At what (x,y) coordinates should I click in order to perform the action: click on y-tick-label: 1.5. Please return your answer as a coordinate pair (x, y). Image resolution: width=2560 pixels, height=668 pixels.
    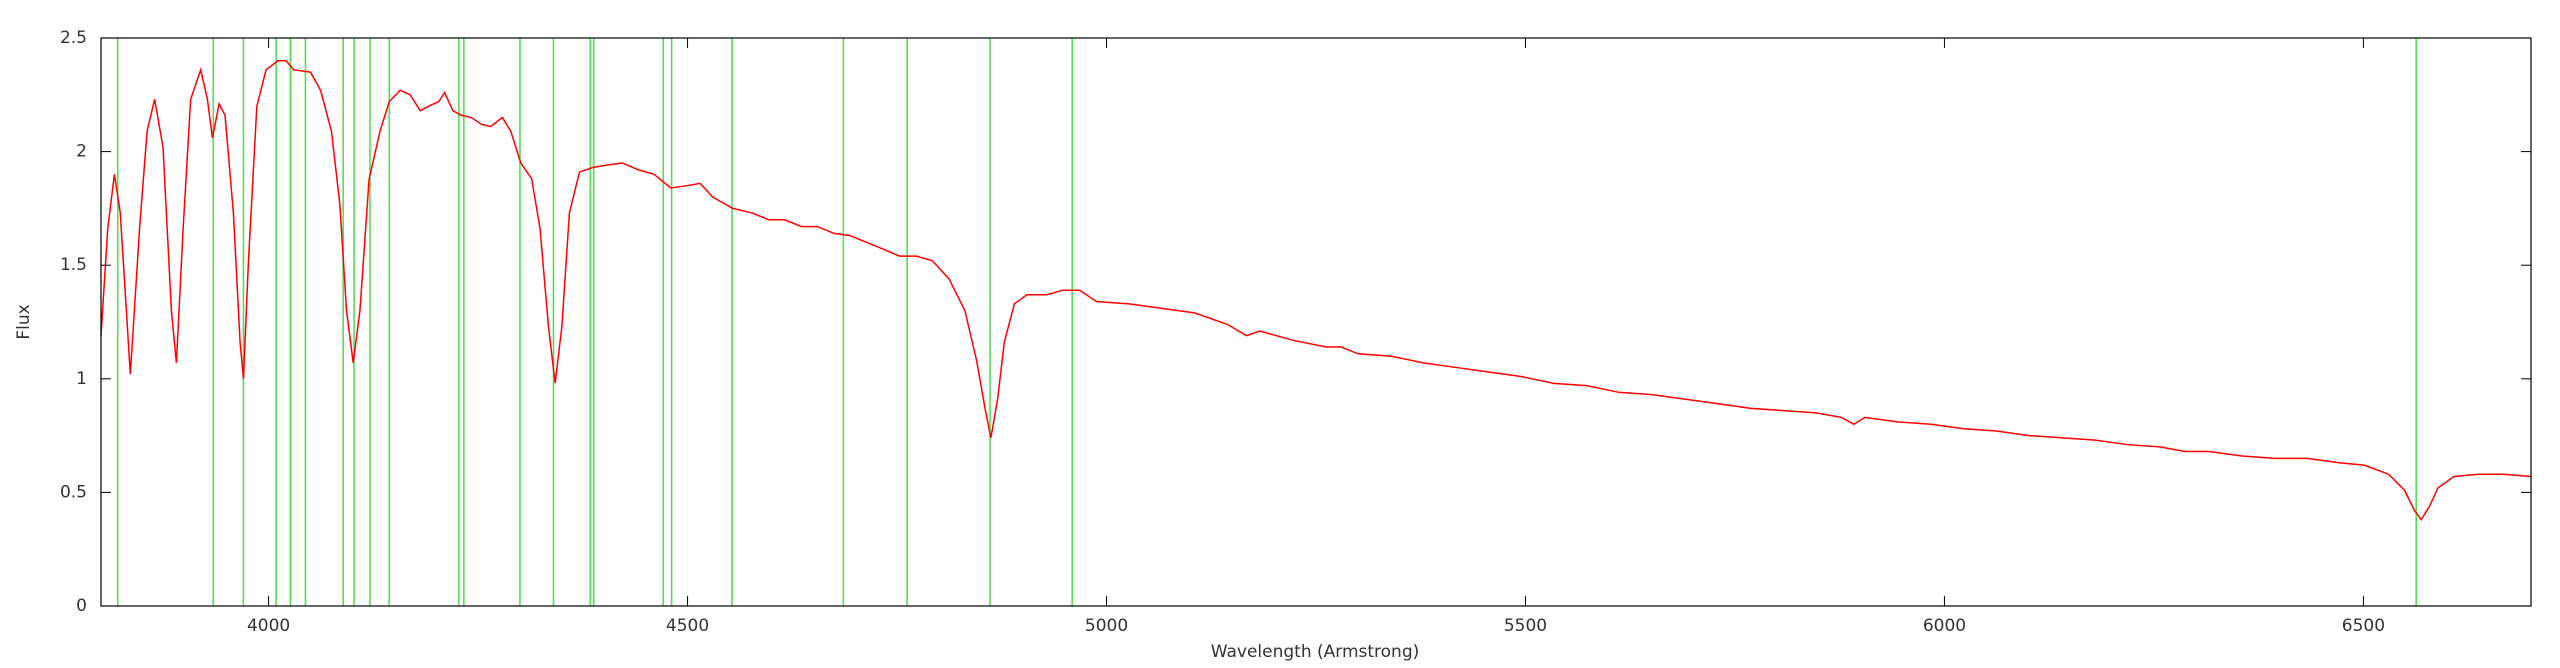
    Looking at the image, I should click on (73, 265).